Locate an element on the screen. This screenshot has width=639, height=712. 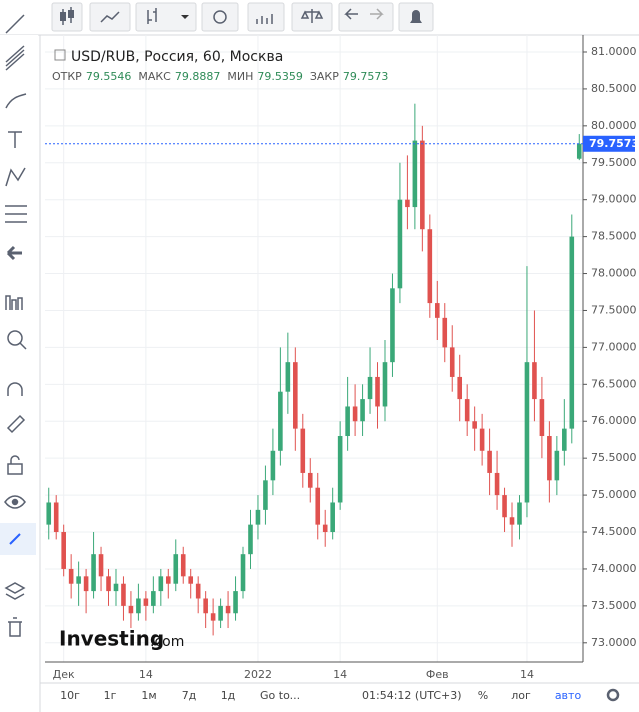
alert-button is located at coordinates (416, 17).